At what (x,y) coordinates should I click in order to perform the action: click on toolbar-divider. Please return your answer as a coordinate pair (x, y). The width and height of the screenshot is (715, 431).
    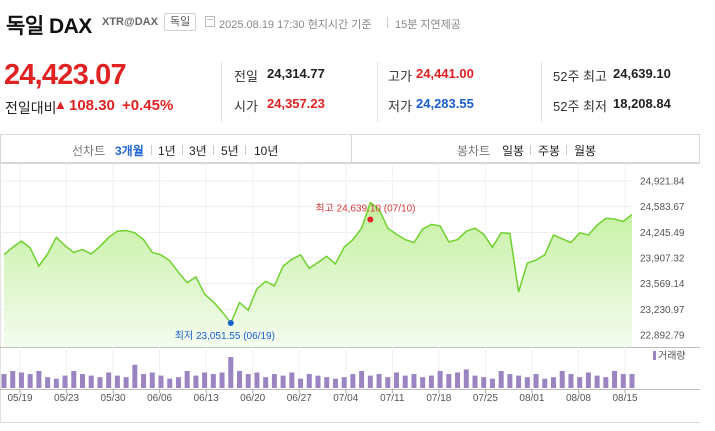
    Looking at the image, I should click on (351, 148).